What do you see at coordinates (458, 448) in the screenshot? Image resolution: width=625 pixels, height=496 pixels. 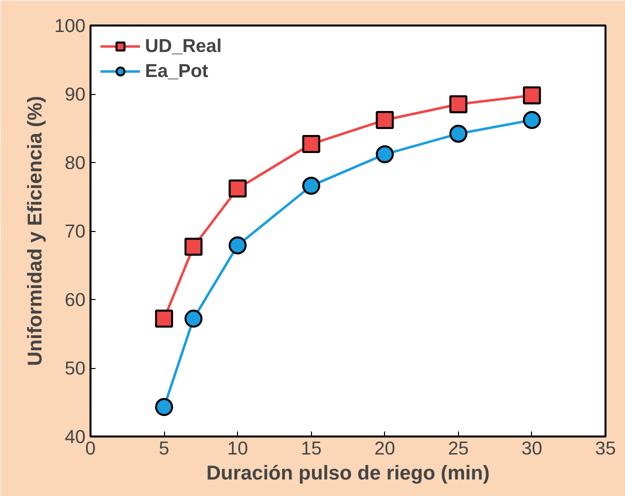 I see `x-tick-label: 25` at bounding box center [458, 448].